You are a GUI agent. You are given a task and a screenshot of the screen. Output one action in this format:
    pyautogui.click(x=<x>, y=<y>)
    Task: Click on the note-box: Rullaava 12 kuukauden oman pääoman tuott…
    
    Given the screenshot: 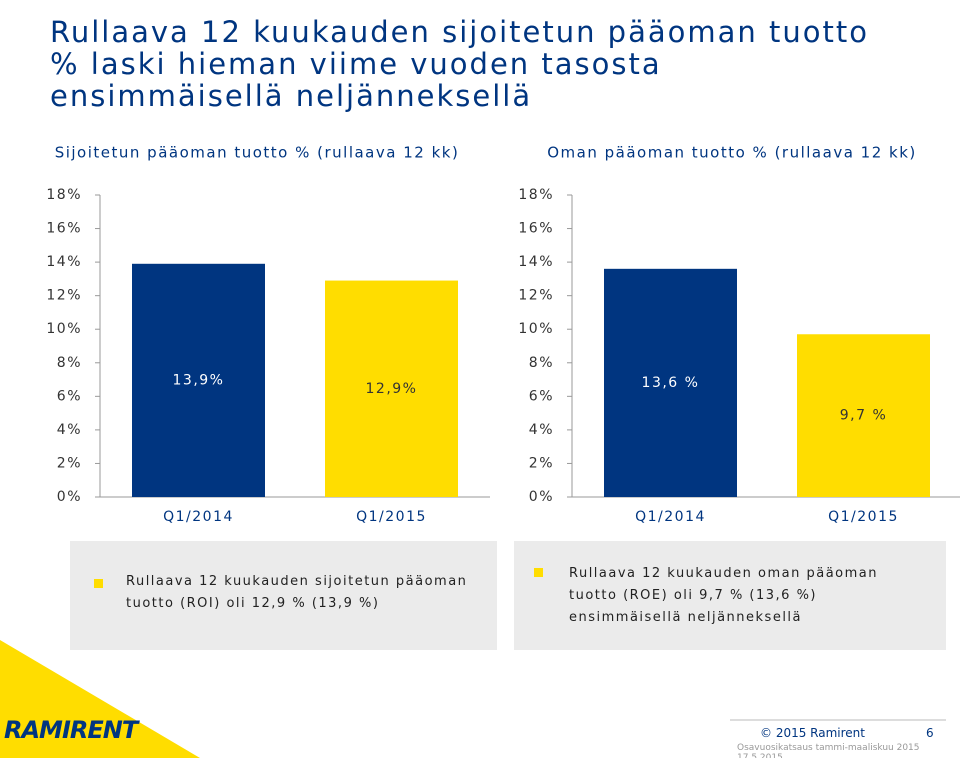 What is the action you would take?
    pyautogui.click(x=730, y=595)
    